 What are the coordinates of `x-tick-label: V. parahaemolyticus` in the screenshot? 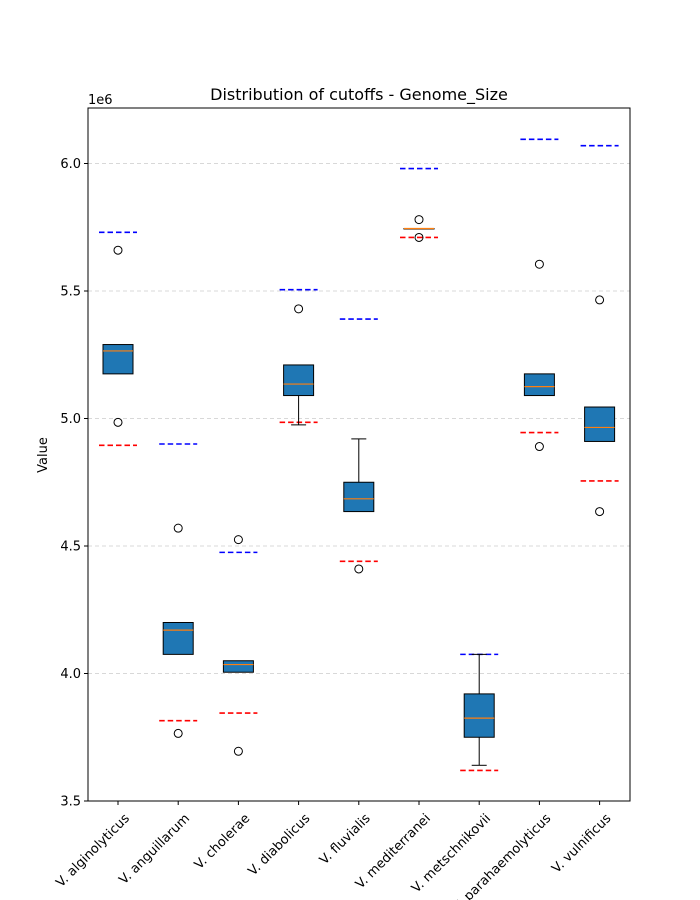 It's located at (502, 855).